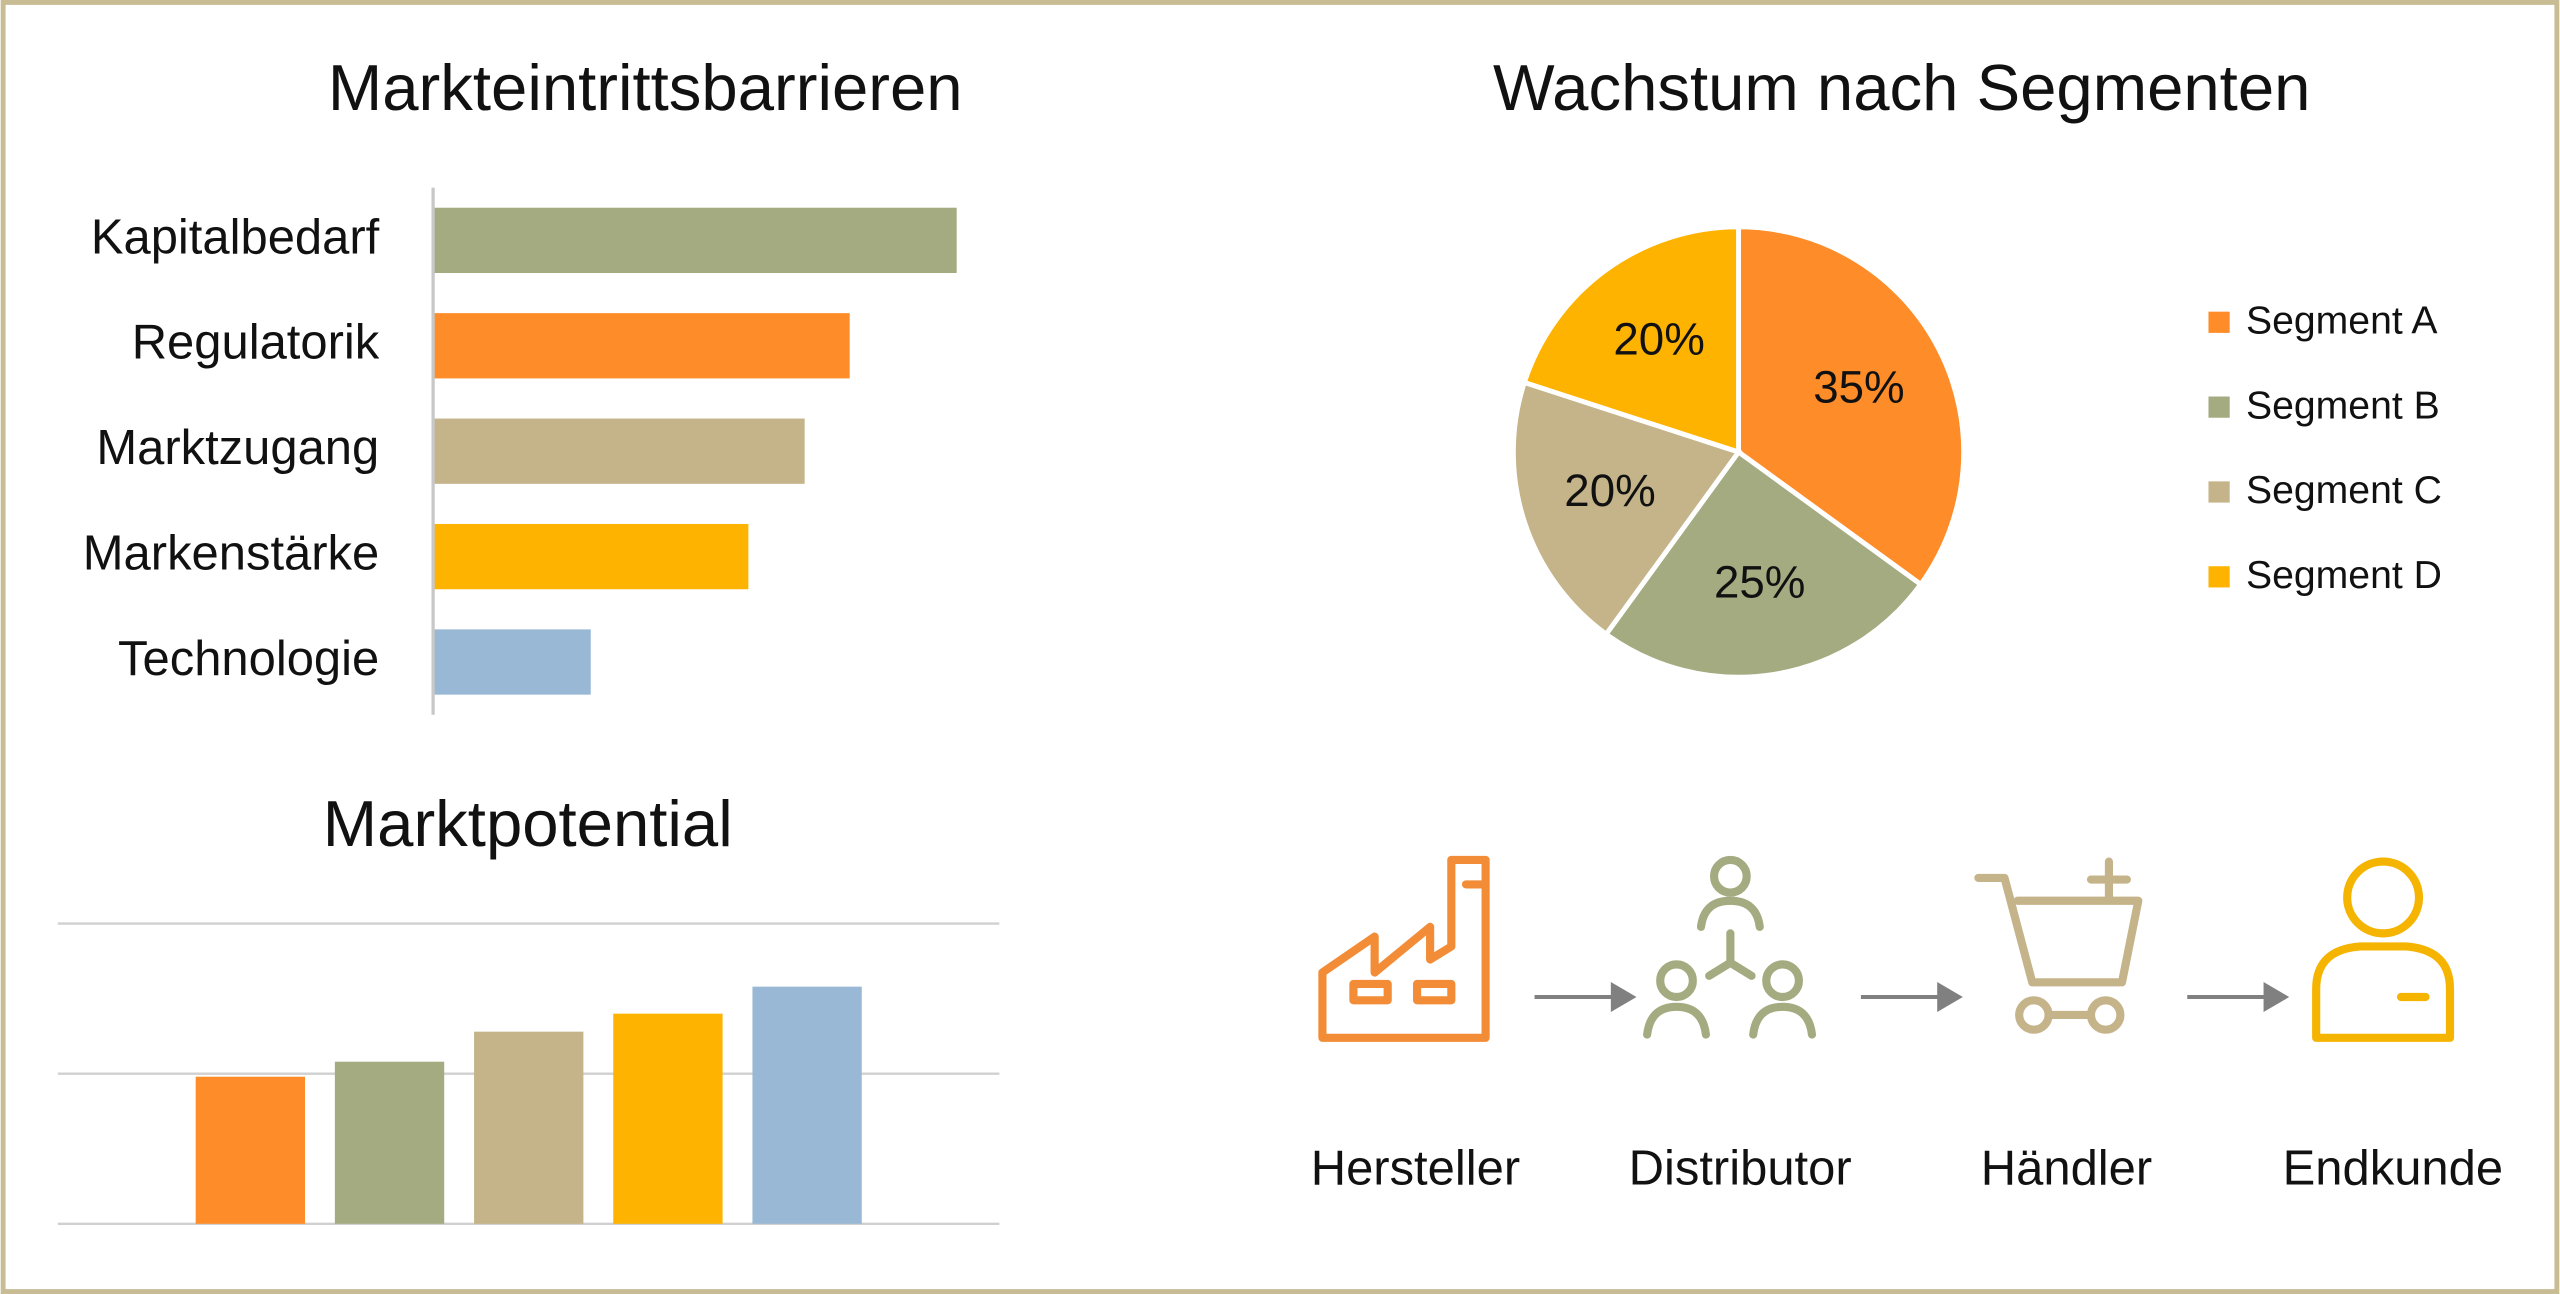 The width and height of the screenshot is (2560, 1294). Describe the element at coordinates (2344, 575) in the screenshot. I see `legend-label: Segment D` at that location.